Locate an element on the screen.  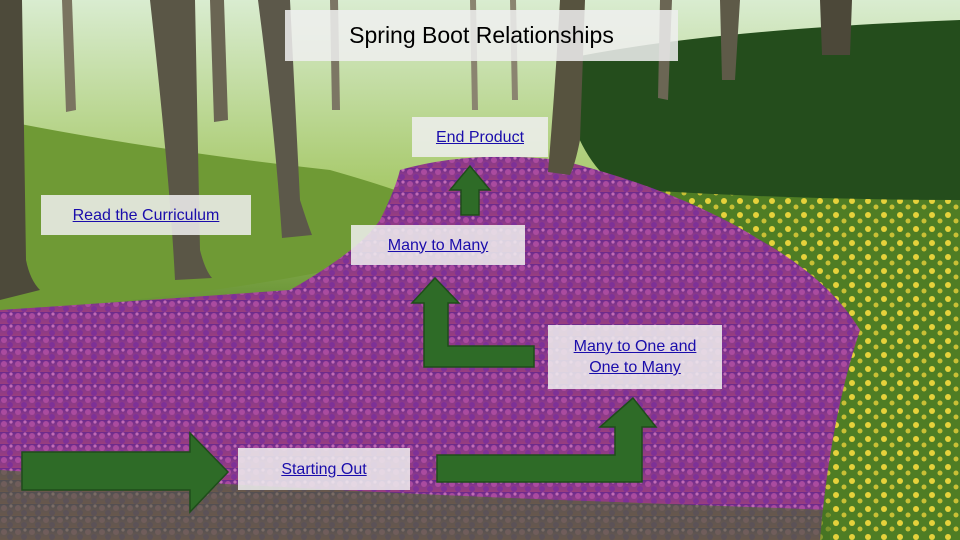
end-product-link: End Product is located at coordinates (480, 137).